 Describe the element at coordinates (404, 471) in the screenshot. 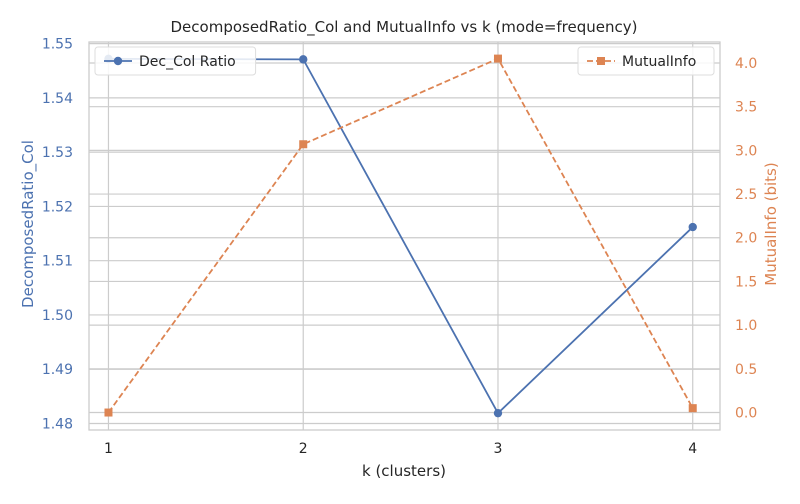

I see `x-axis-label: k (clusters)` at that location.